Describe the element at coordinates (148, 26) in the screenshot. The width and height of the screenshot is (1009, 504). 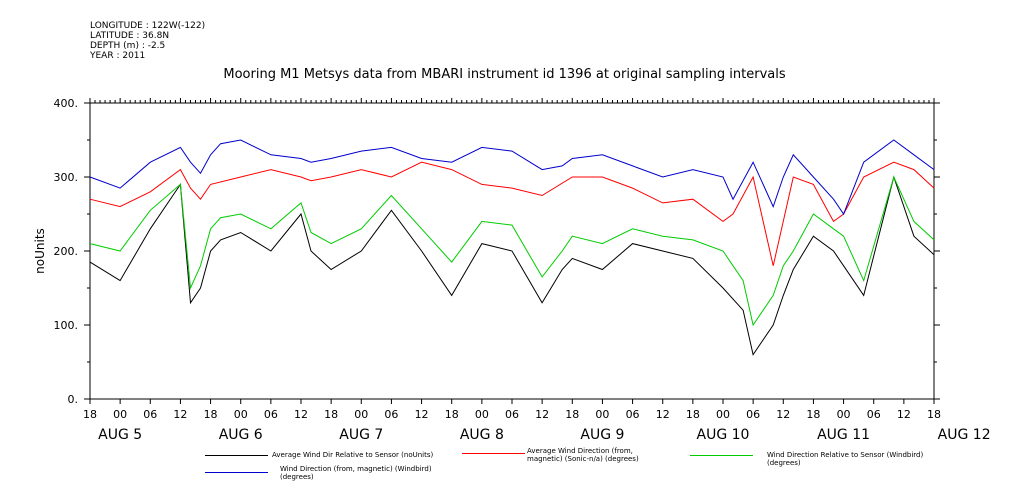
I see `longitude-label: LONGITUDE : 122W(-122)` at that location.